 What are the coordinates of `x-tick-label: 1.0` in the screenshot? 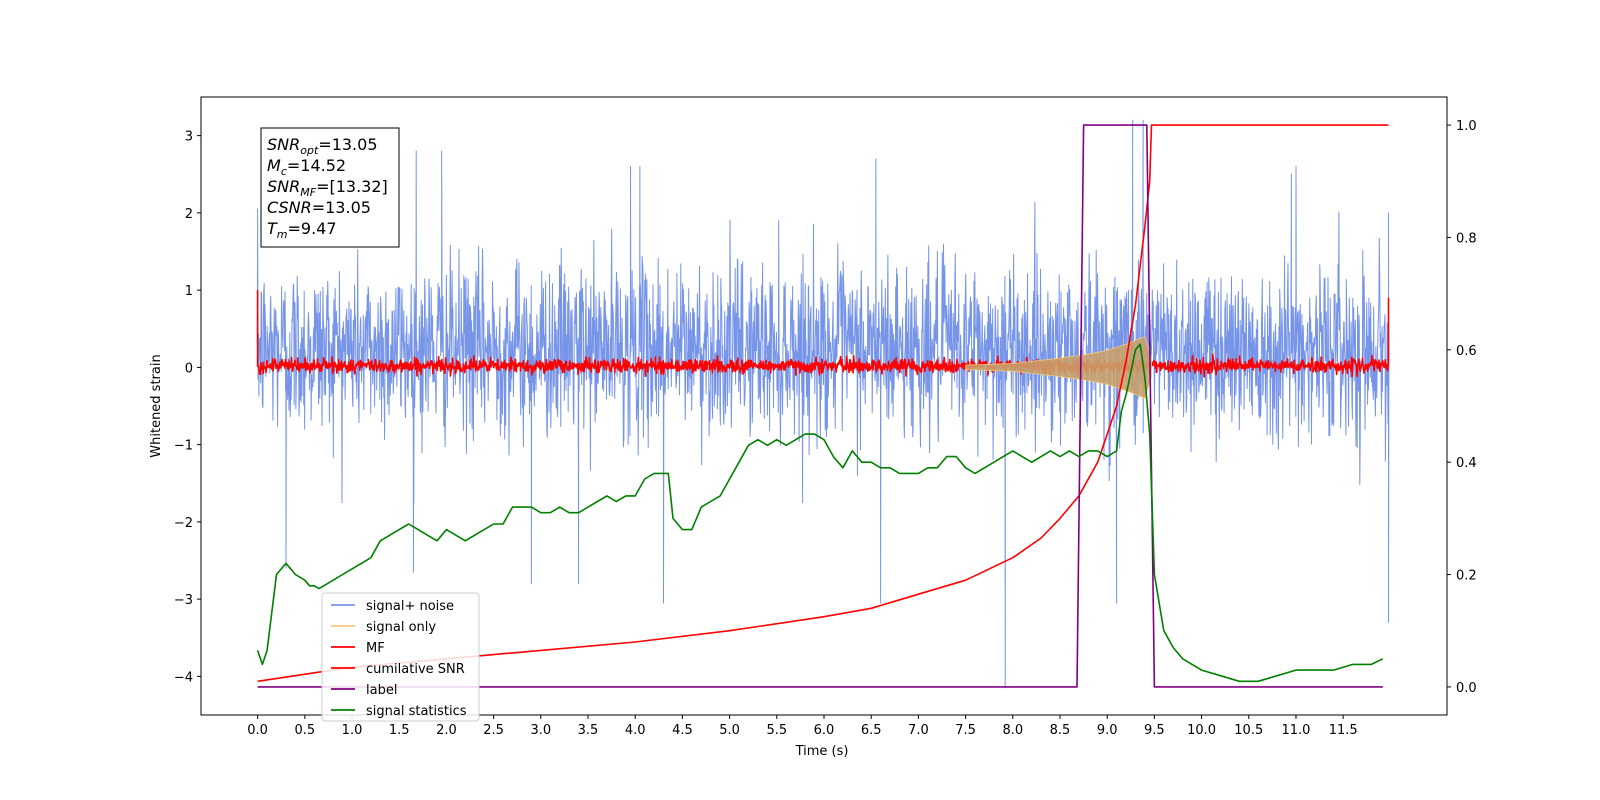 It's located at (352, 730).